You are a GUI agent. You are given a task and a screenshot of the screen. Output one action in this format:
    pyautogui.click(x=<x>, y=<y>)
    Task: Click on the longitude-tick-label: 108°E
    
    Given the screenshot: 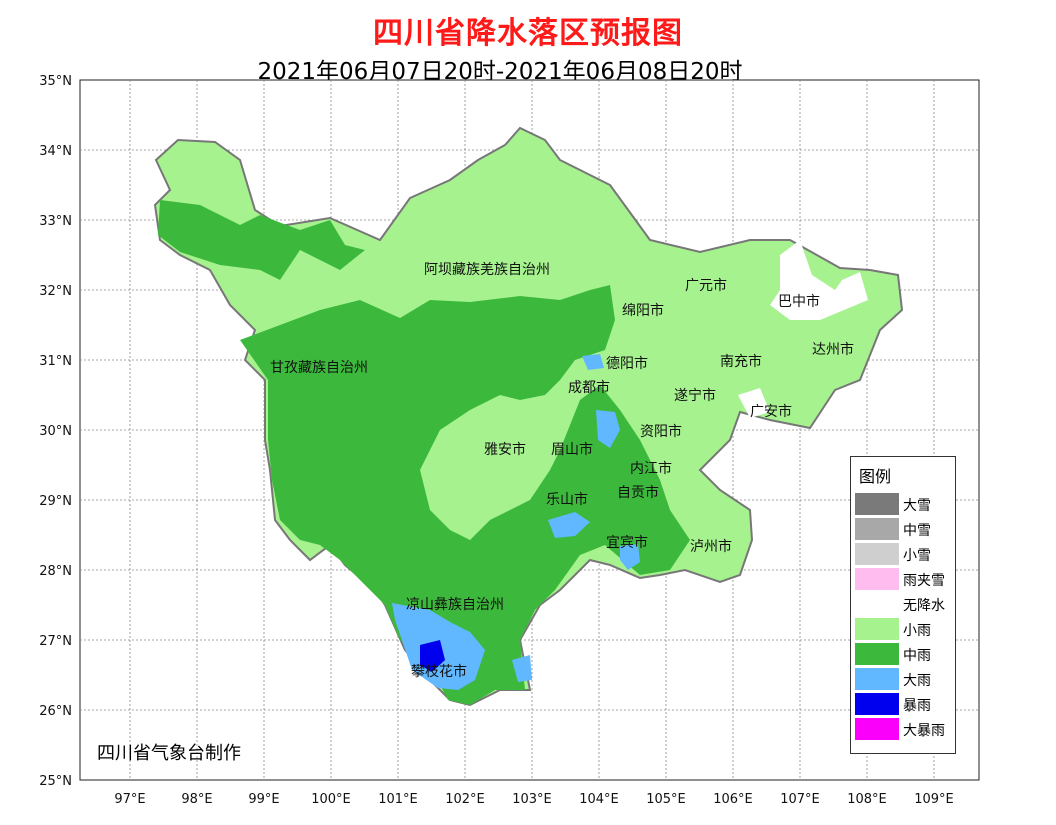 What is the action you would take?
    pyautogui.click(x=867, y=799)
    